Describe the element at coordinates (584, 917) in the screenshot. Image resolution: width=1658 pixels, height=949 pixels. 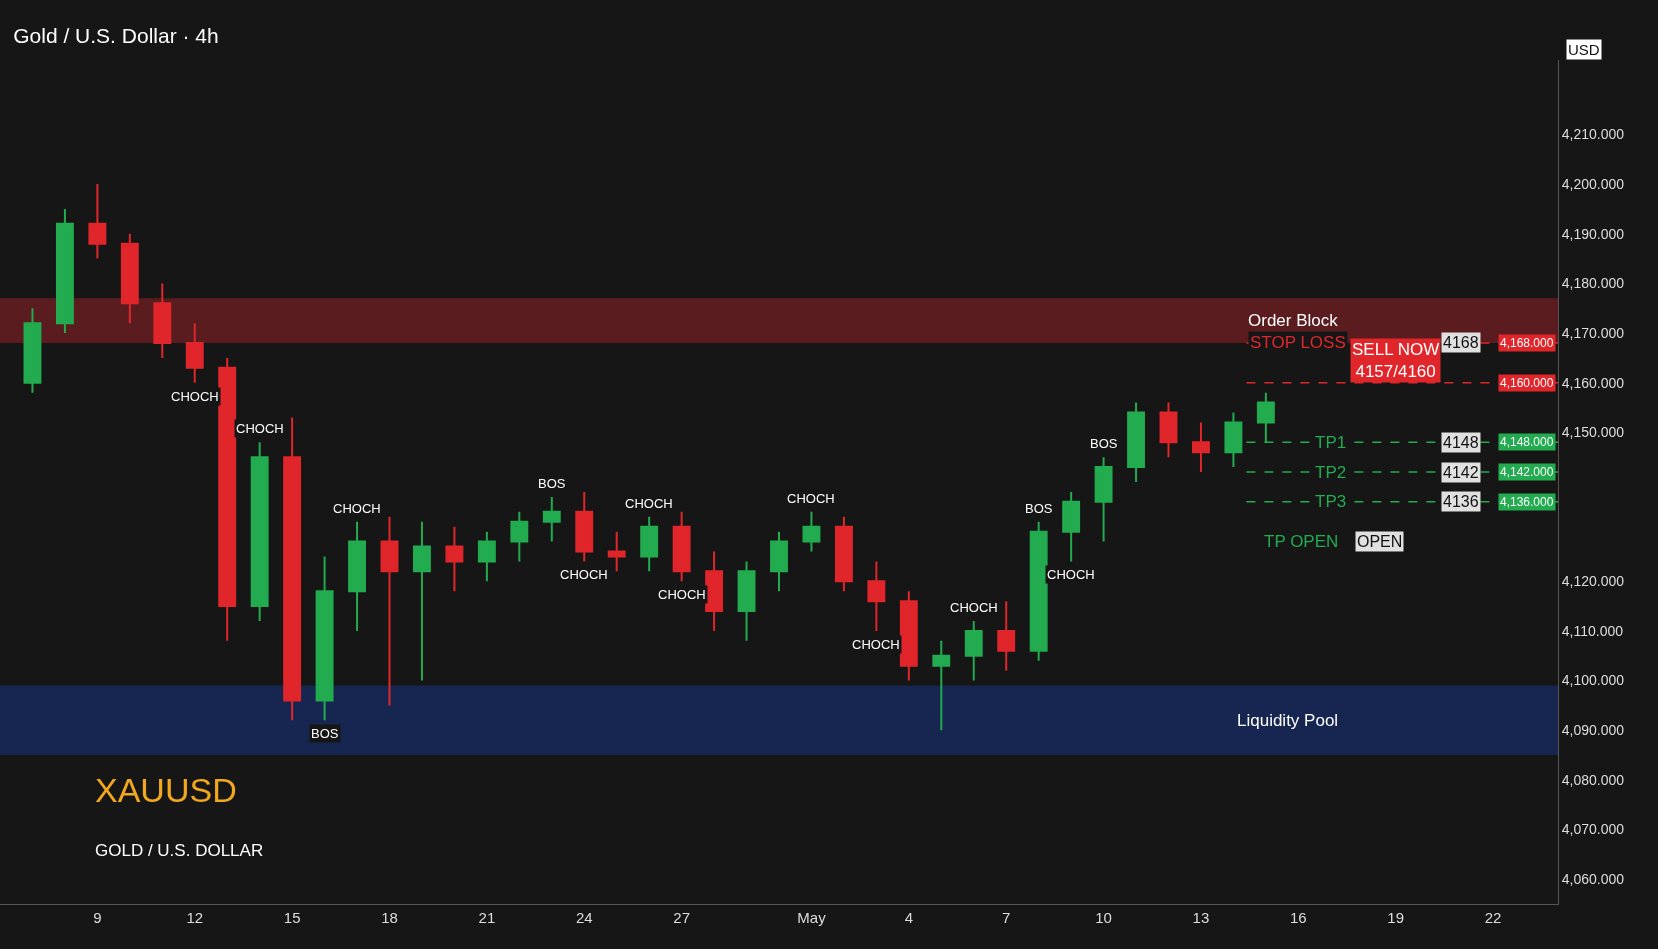
I see `x-tick-label: 24` at that location.